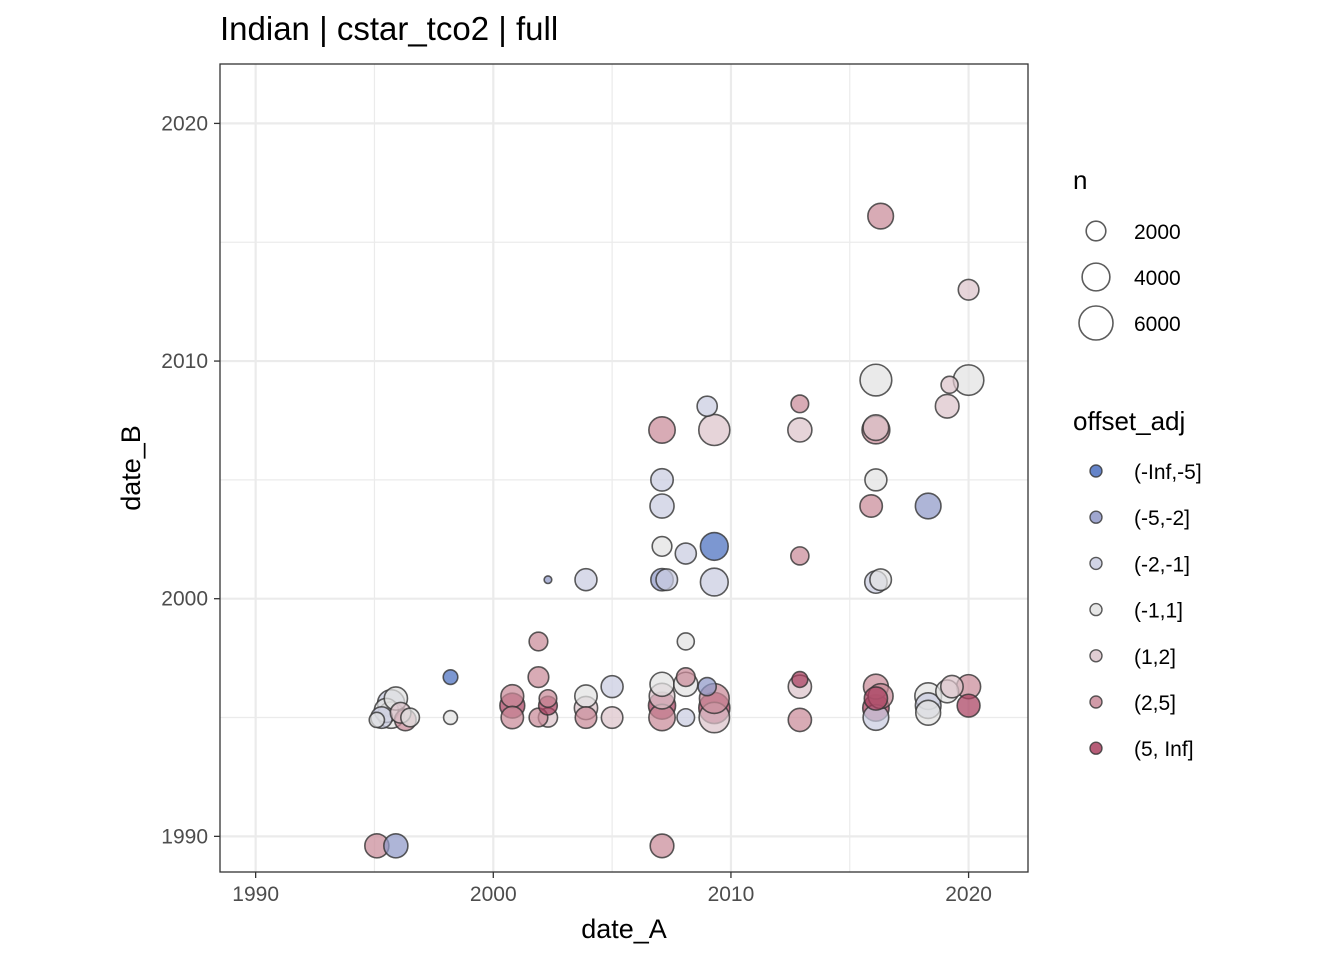  I want to click on y-tick-label: 1990, so click(184, 836).